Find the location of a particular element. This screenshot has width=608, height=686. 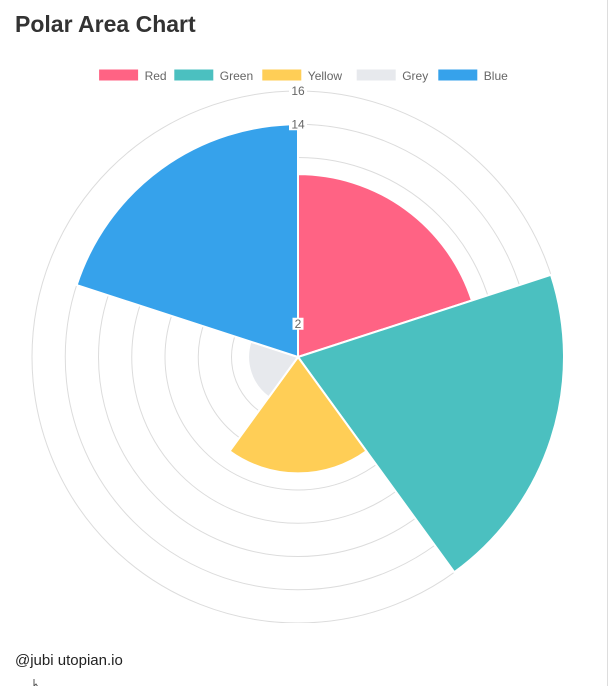

legend-swatch-green is located at coordinates (194, 75).